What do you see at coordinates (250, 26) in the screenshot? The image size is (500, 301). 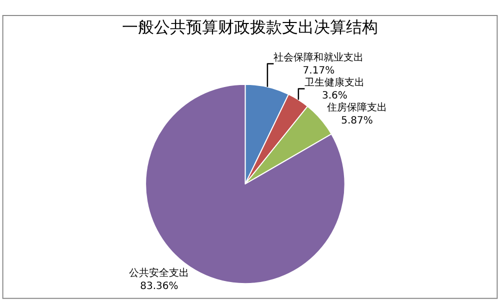 I see `chart-title: 一般公共预算财政拨款支出决算结构` at bounding box center [250, 26].